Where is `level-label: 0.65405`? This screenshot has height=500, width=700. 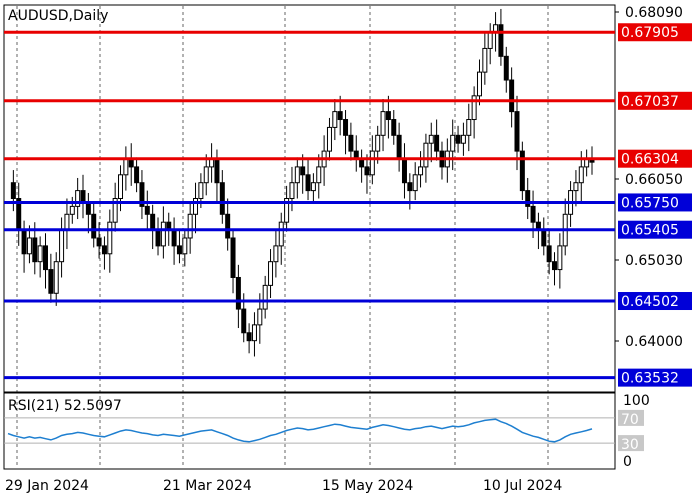 level-label: 0.65405 is located at coordinates (650, 231).